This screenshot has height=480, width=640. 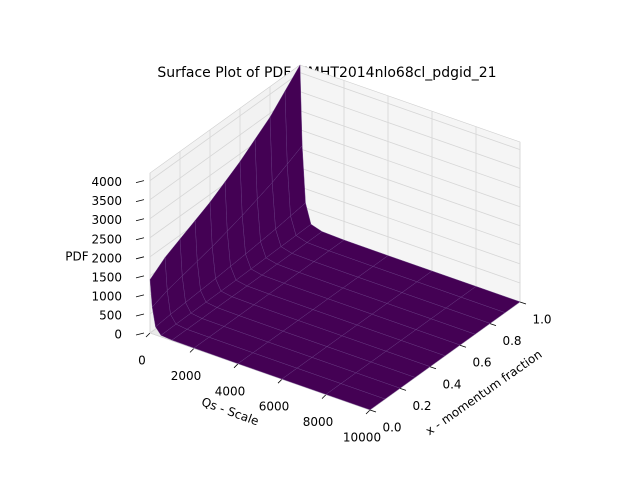 What do you see at coordinates (106, 296) in the screenshot?
I see `z-tick-label: 1000` at bounding box center [106, 296].